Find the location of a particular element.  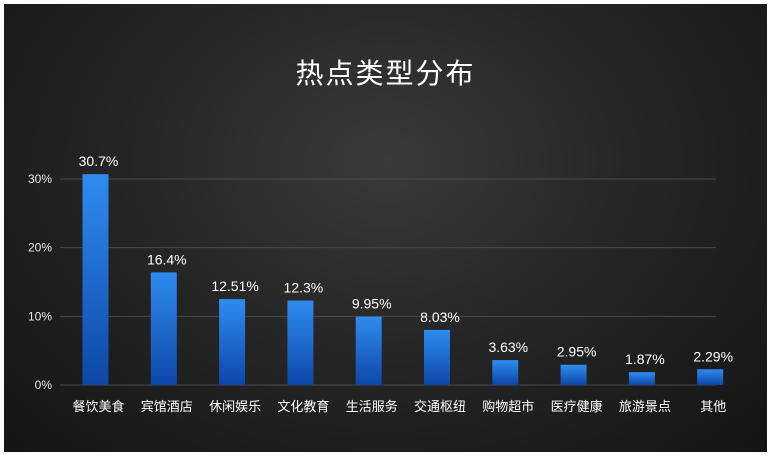

data-label: 3.63% is located at coordinates (508, 347).